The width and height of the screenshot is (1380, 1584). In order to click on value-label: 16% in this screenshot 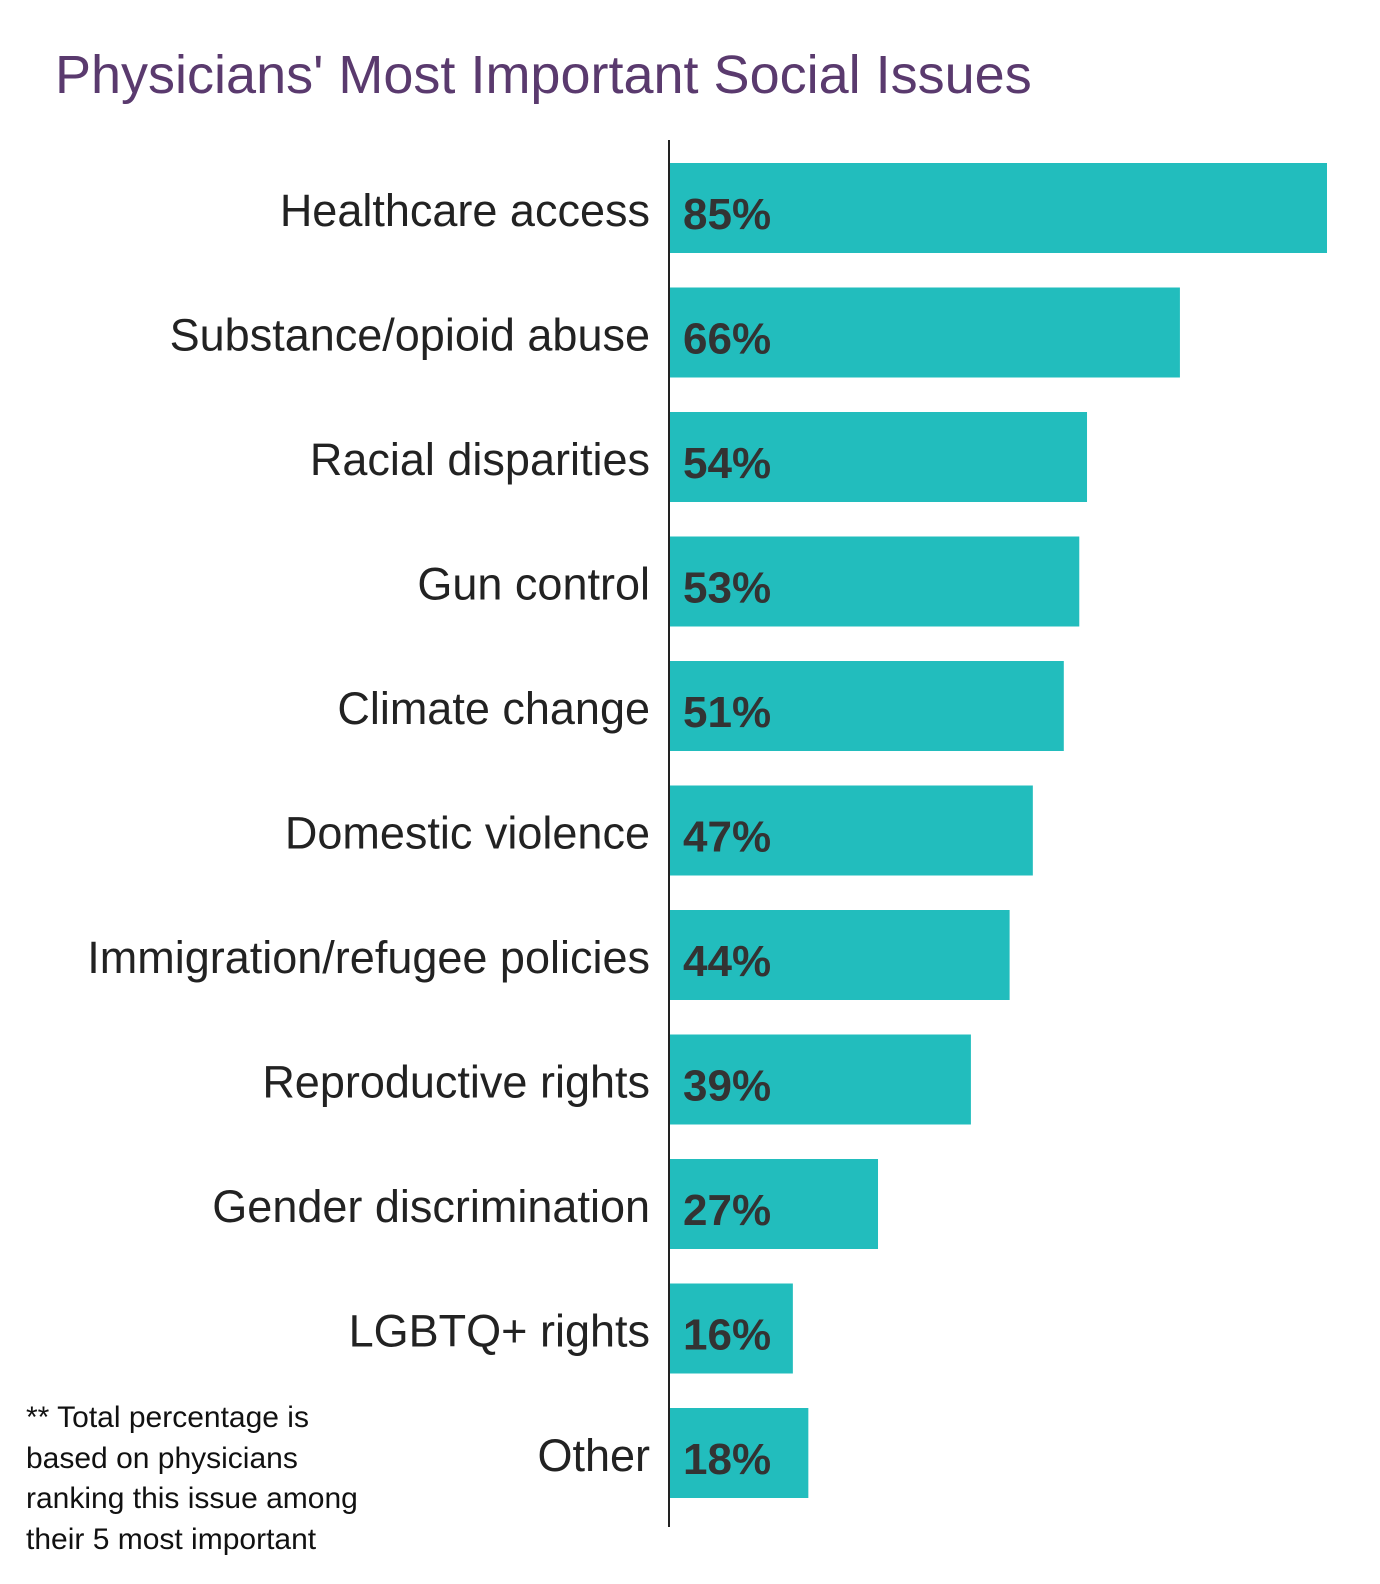, I will do `click(727, 1335)`.